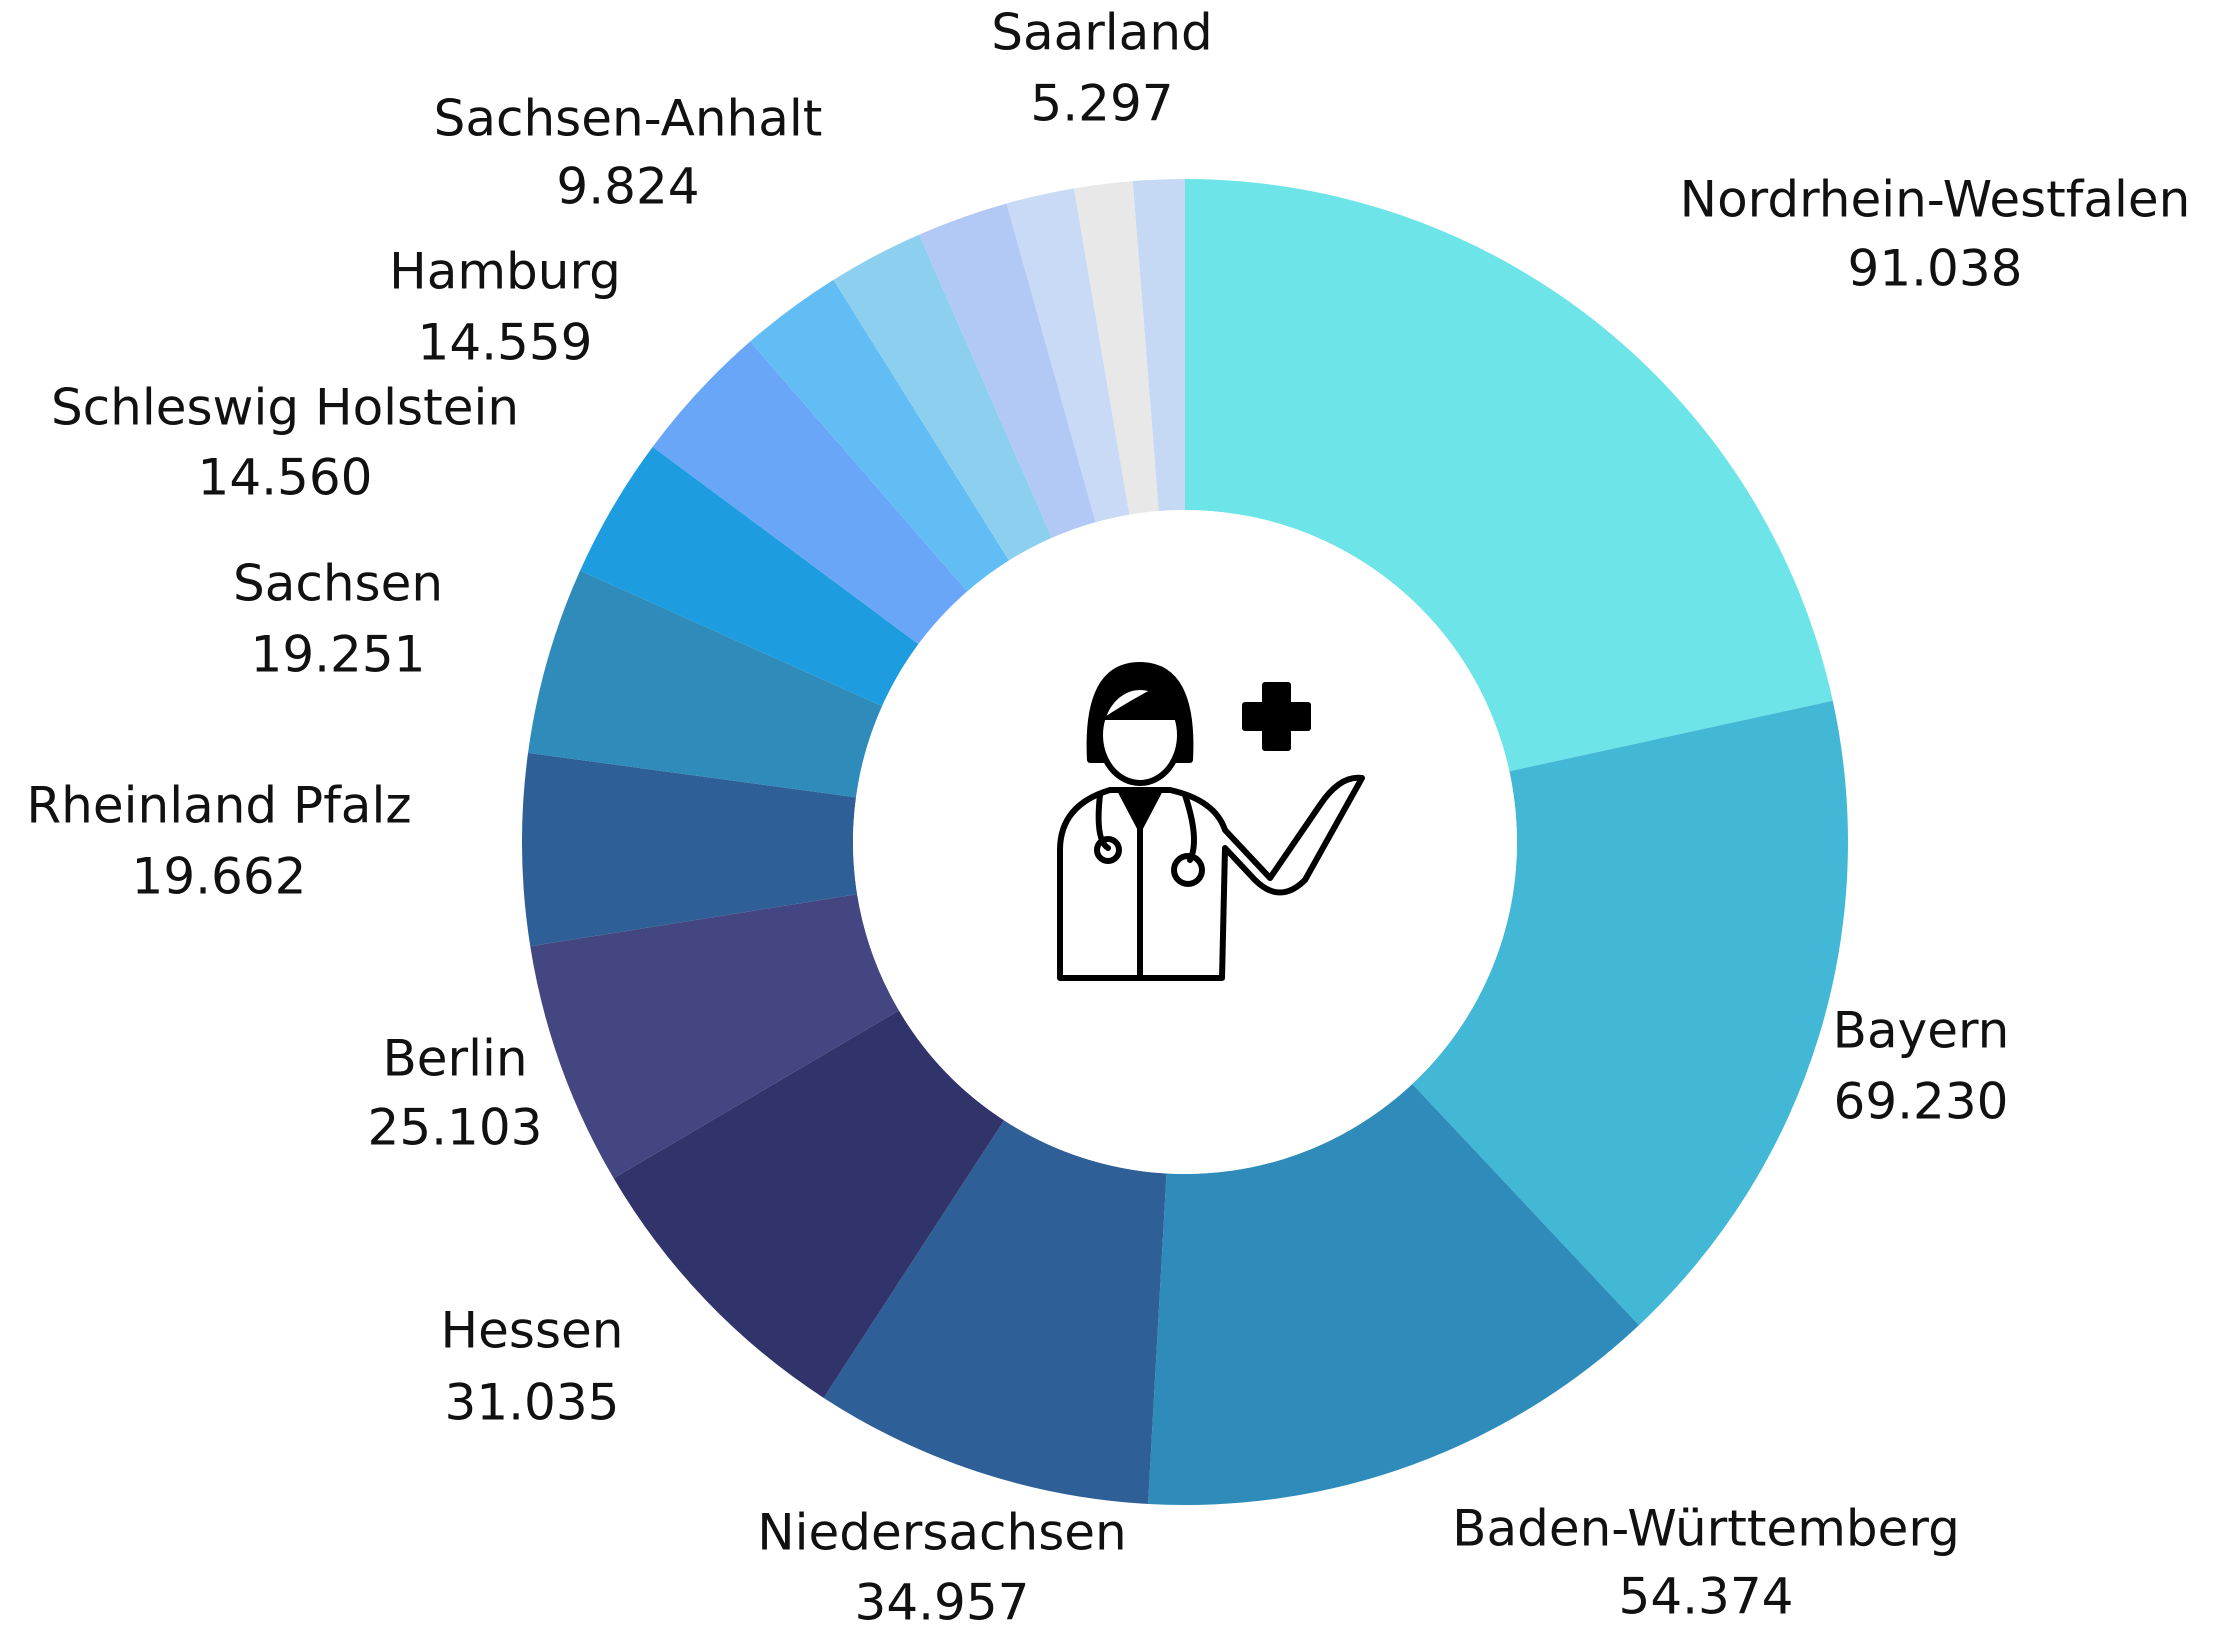 Image resolution: width=2236 pixels, height=1625 pixels. What do you see at coordinates (218, 806) in the screenshot?
I see `slice-label: Rheinland Pfalz` at bounding box center [218, 806].